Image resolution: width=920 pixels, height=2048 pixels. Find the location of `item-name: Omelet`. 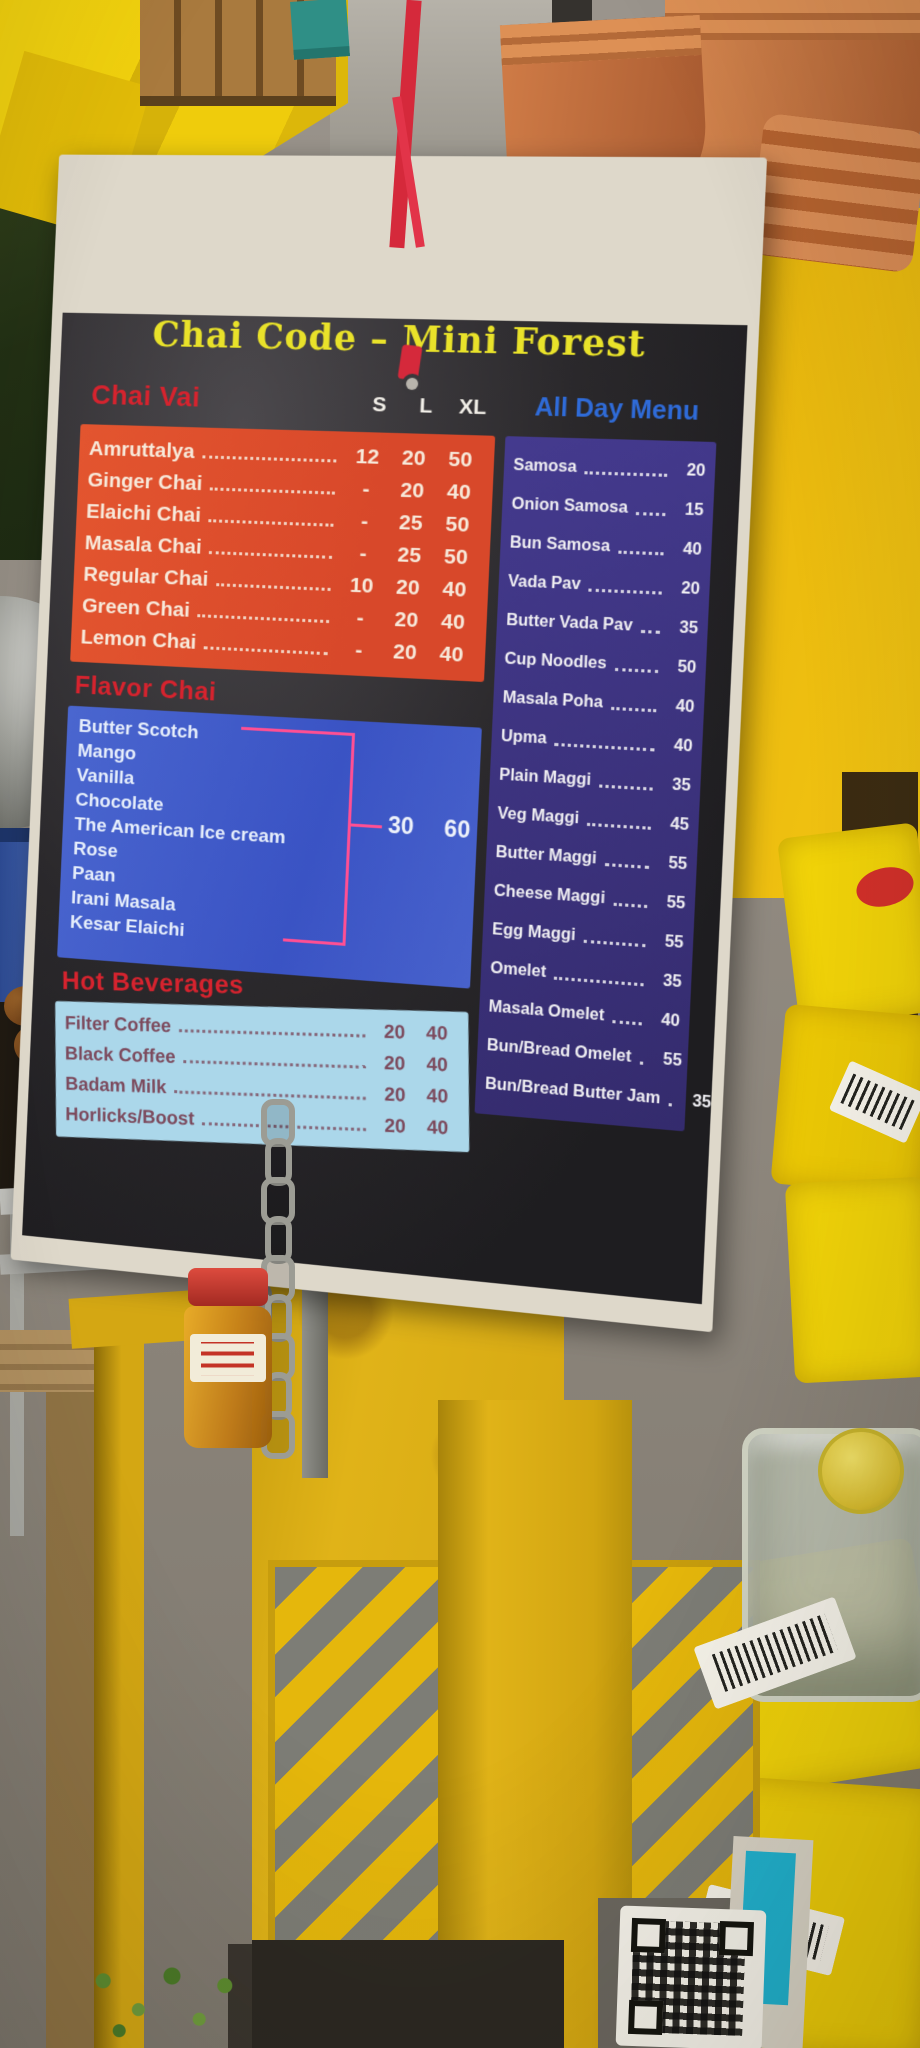

item-name: Omelet is located at coordinates (518, 970).